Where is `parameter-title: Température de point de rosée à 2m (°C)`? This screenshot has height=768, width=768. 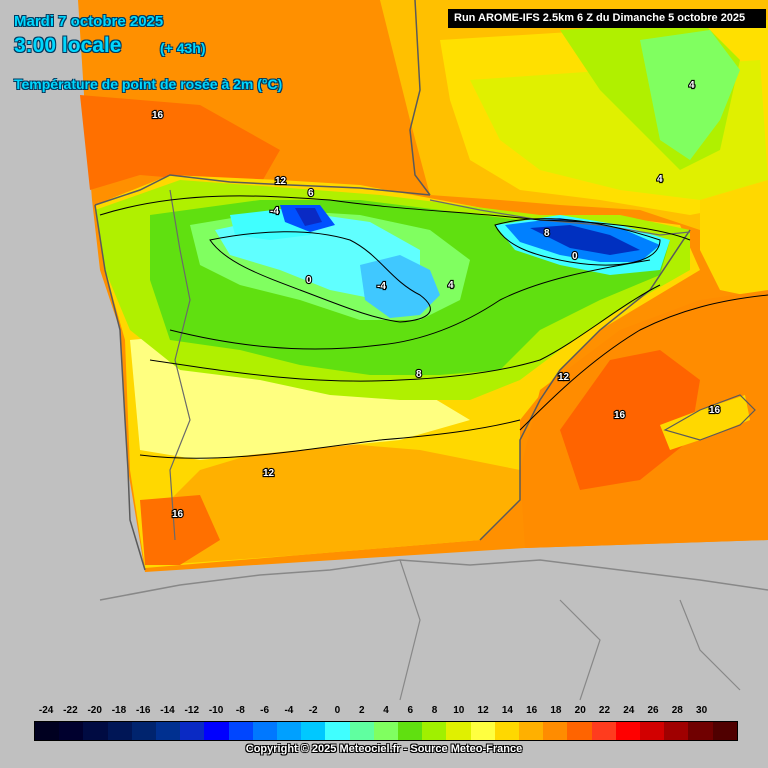
parameter-title: Température de point de rosée à 2m (°C) is located at coordinates (148, 84).